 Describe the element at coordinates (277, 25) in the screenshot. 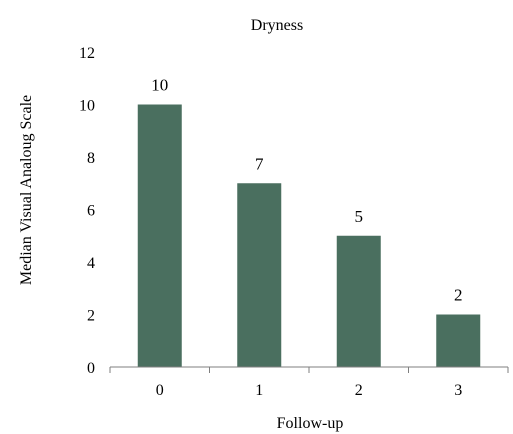

I see `chart-title: Dryness` at that location.